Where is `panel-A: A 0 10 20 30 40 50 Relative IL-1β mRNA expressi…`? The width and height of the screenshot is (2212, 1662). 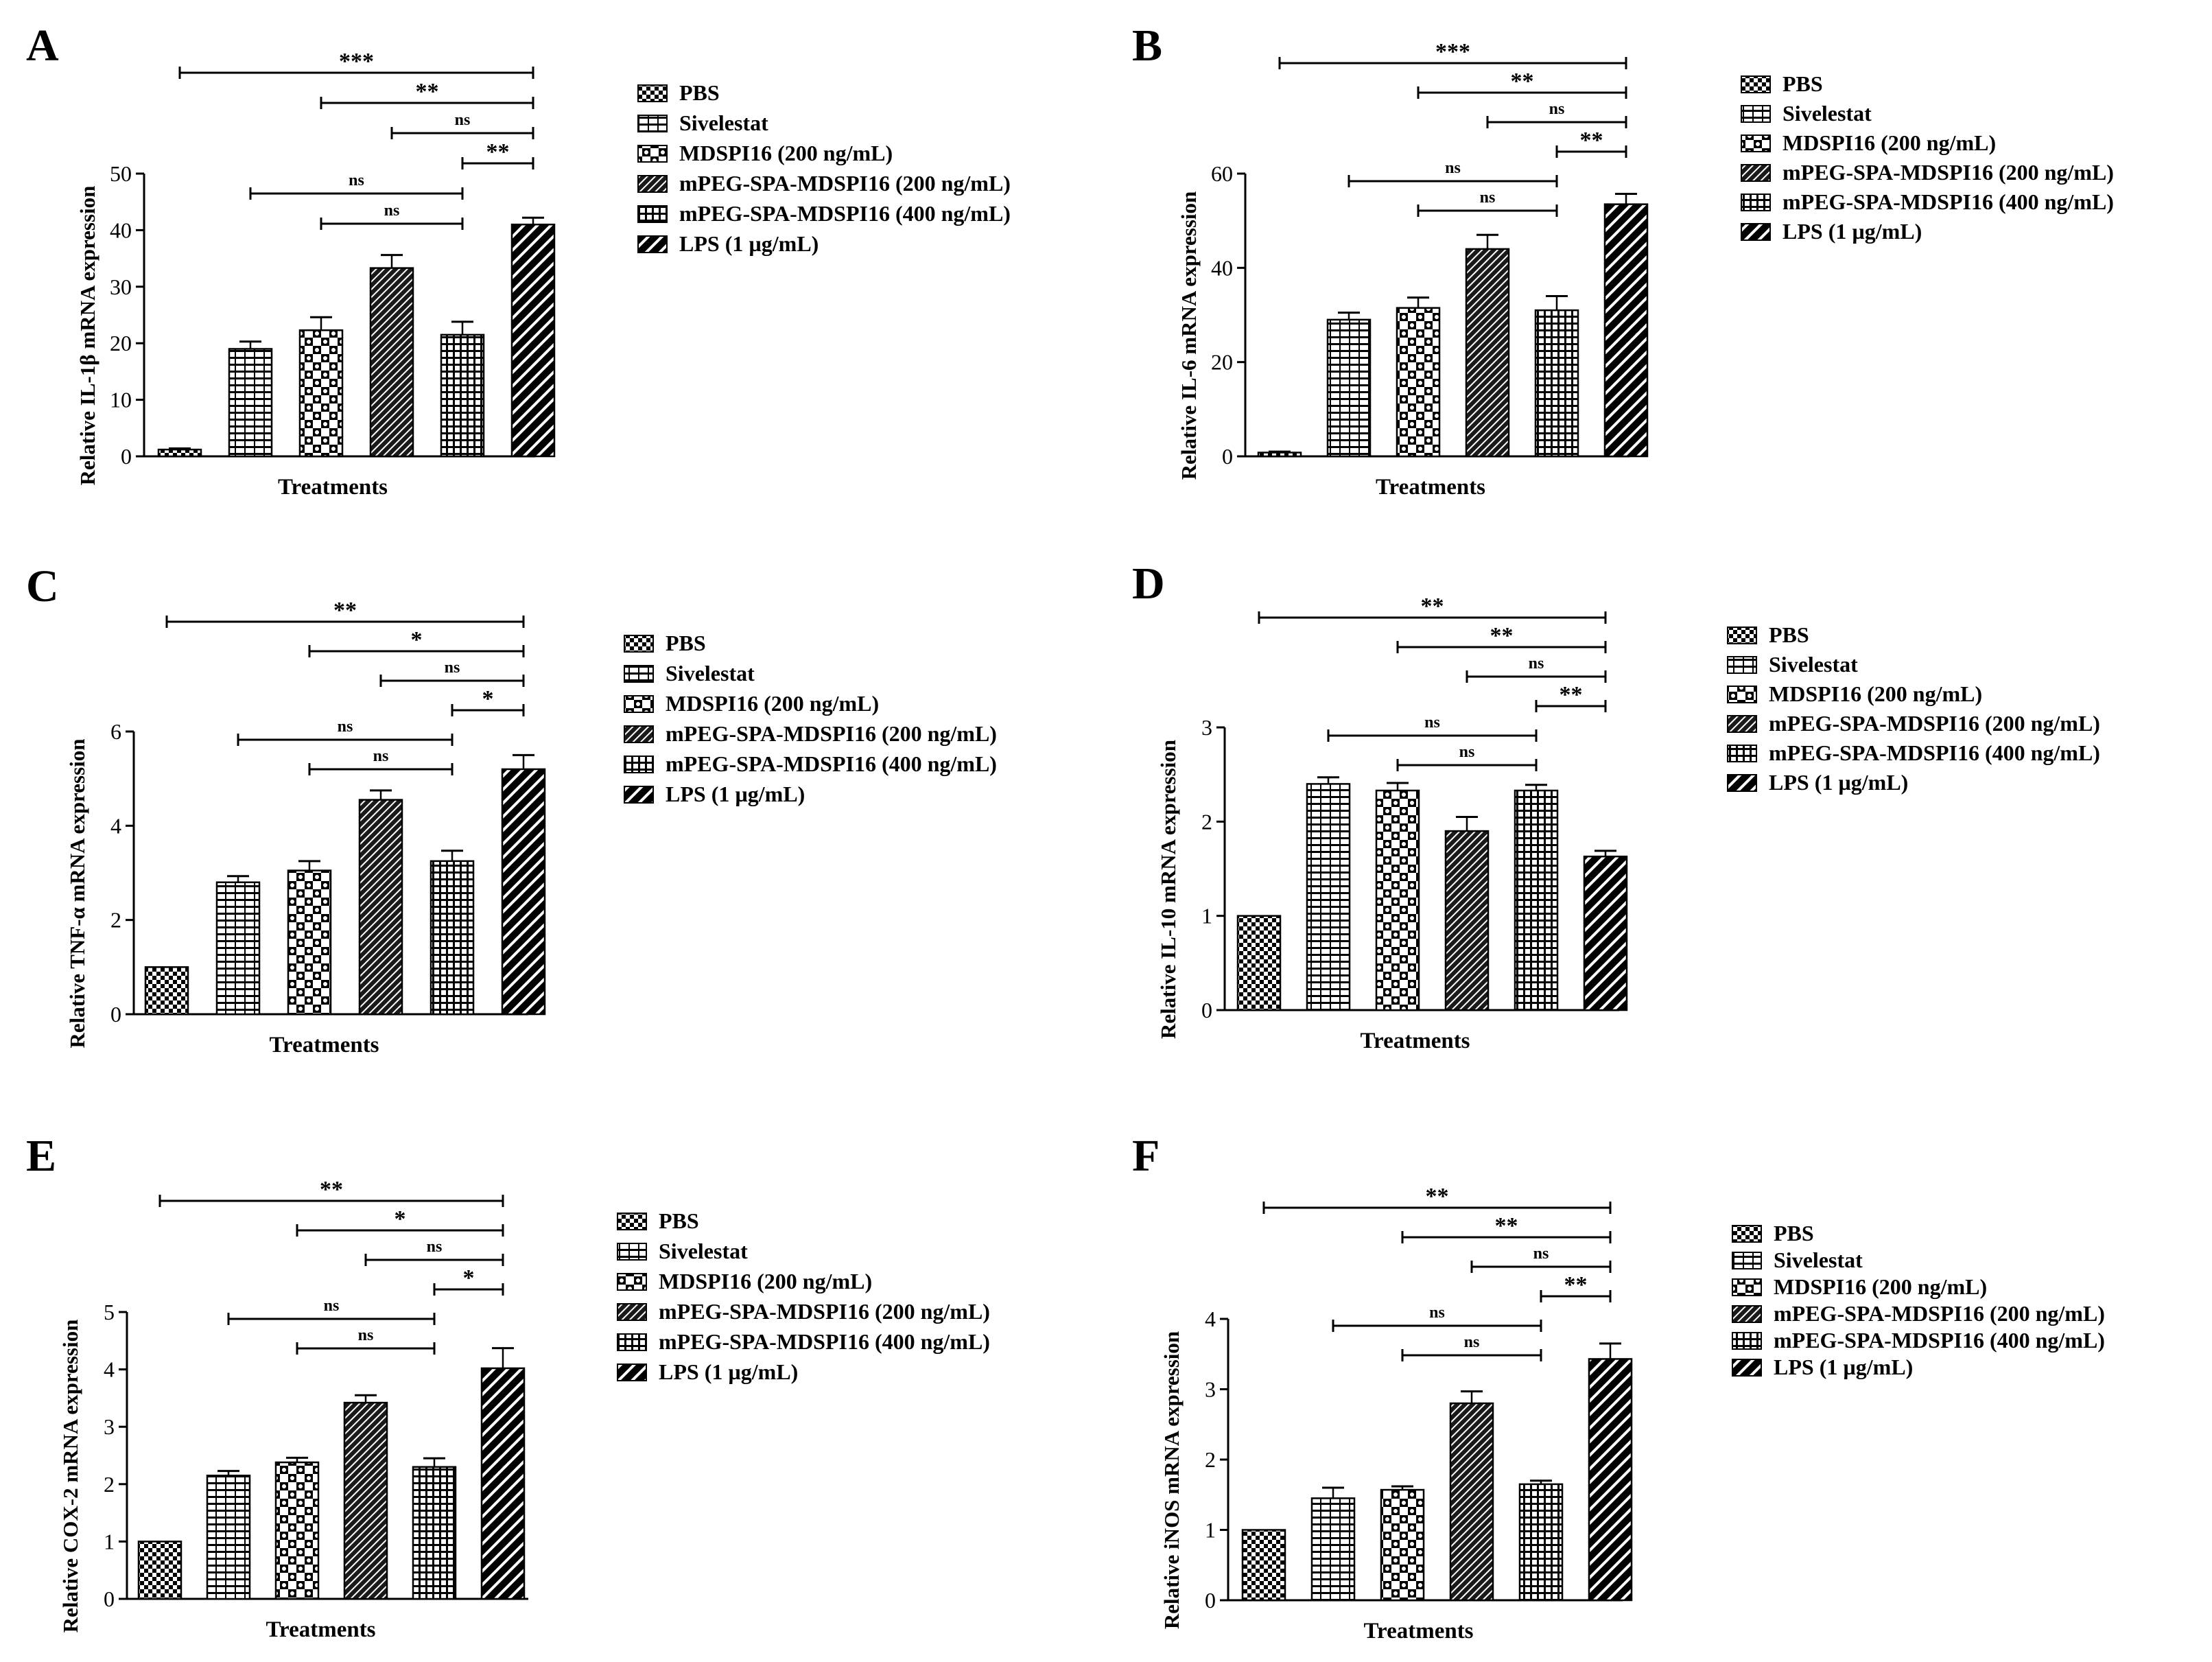 panel-A: A 0 10 20 30 40 50 Relative IL-1β mRNA expressi… is located at coordinates (518, 260).